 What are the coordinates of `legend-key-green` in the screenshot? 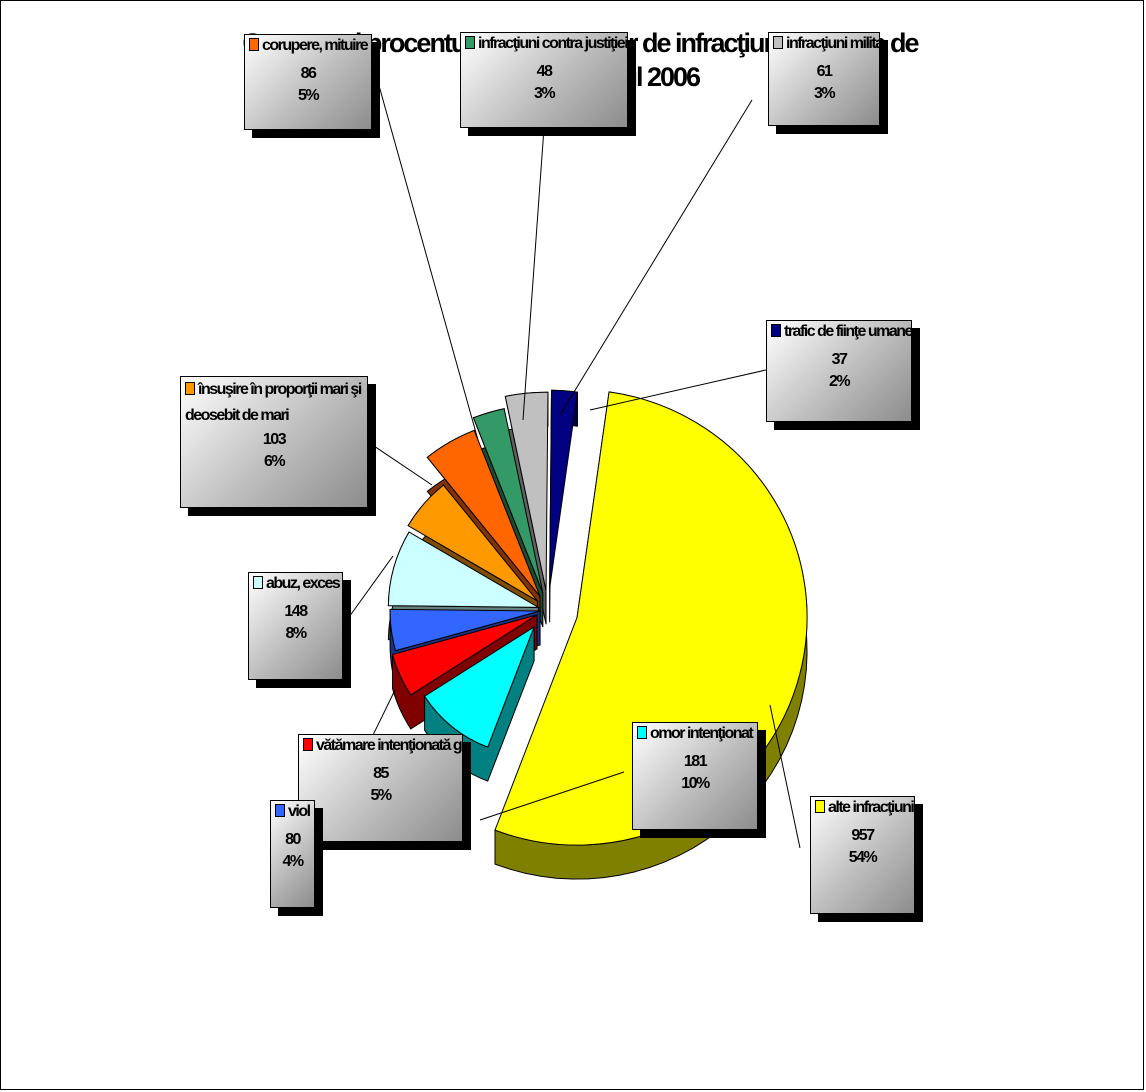 It's located at (470, 42).